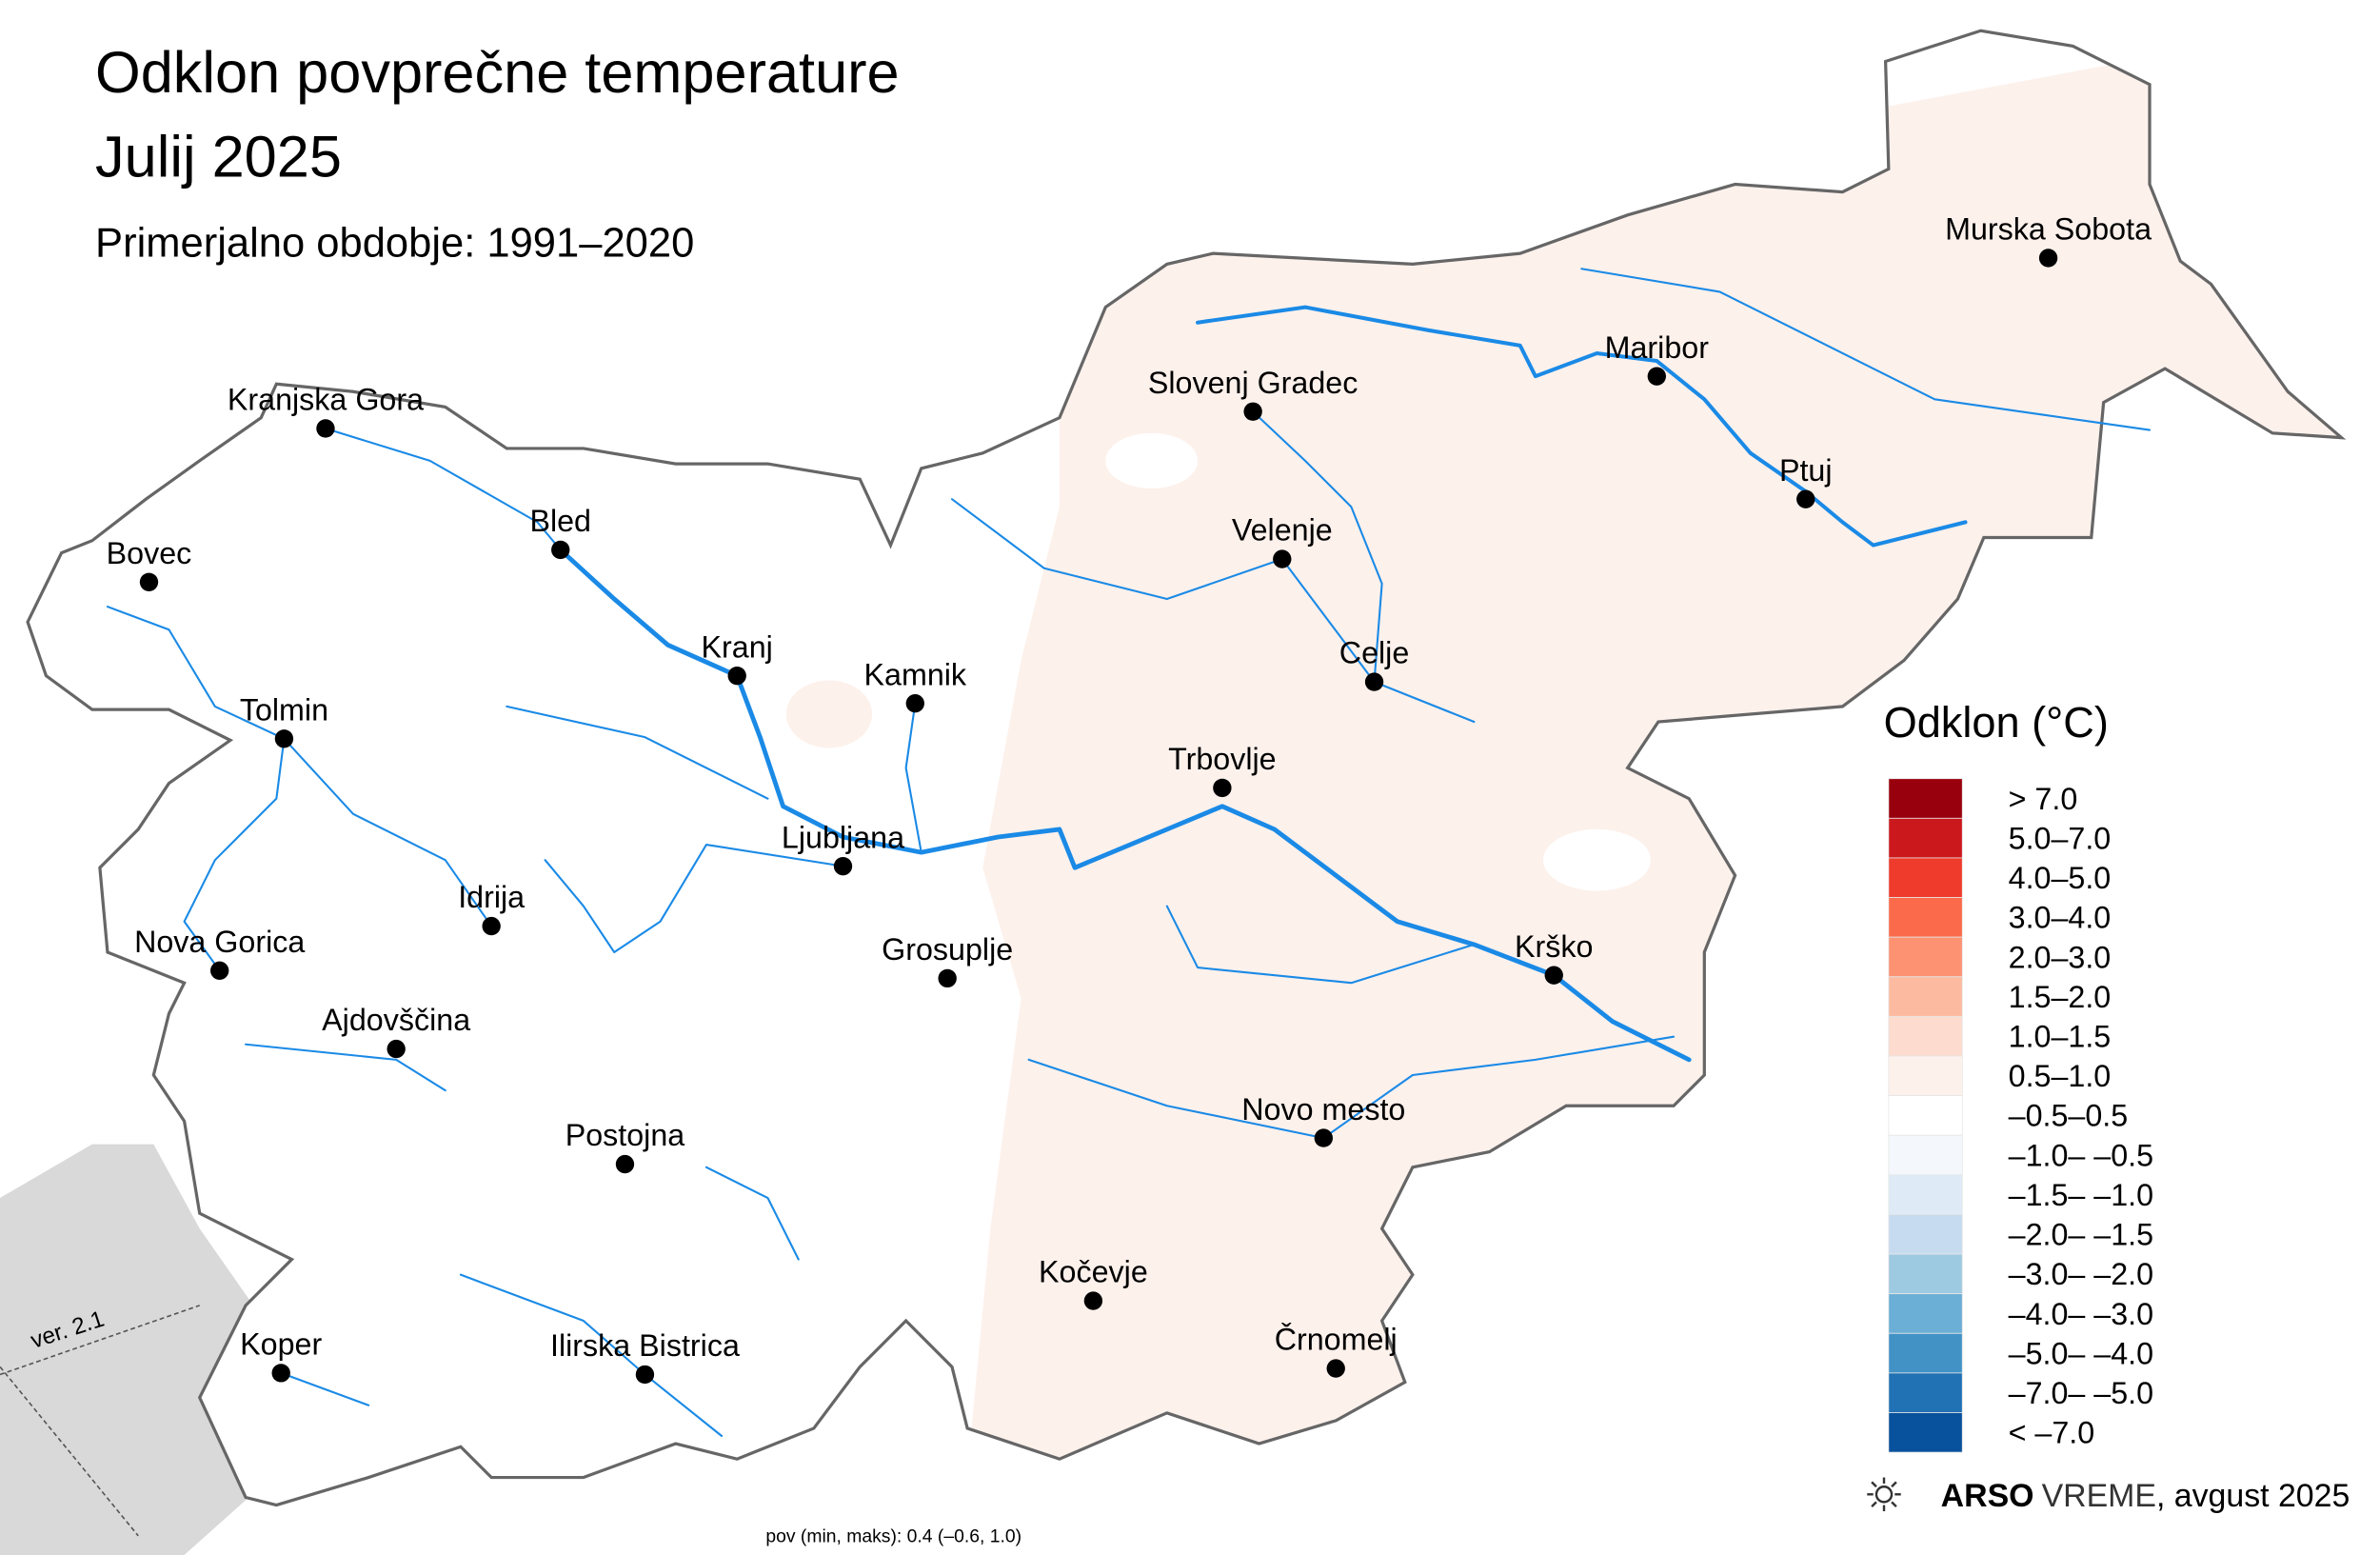 The width and height of the screenshot is (2380, 1555). What do you see at coordinates (497, 72) in the screenshot?
I see `title-line: Odklon povprečne temperature` at bounding box center [497, 72].